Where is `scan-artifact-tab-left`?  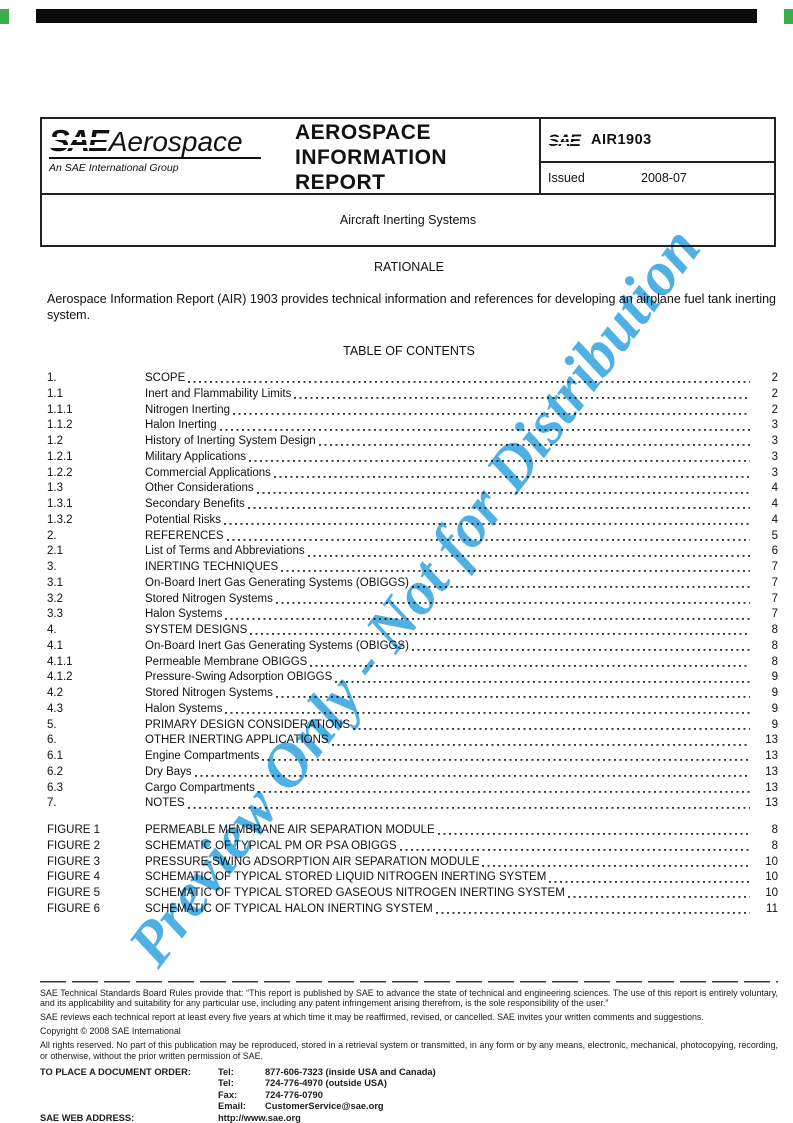 scan-artifact-tab-left is located at coordinates (4, 16).